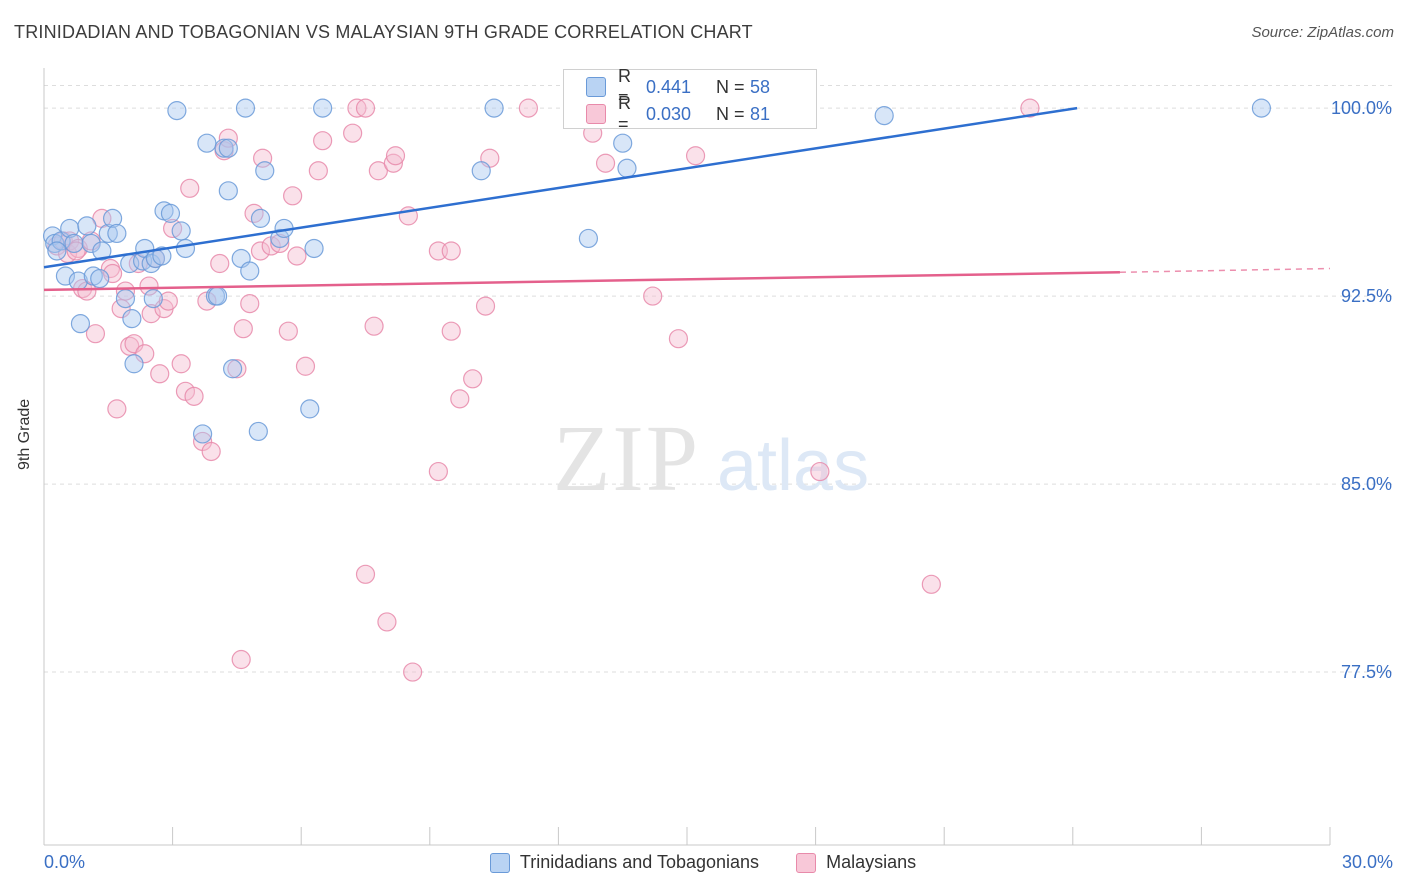 Image resolution: width=1406 pixels, height=892 pixels. I want to click on legend-item-trinidadians: Trinidadians and Tobagonians, so click(624, 862).